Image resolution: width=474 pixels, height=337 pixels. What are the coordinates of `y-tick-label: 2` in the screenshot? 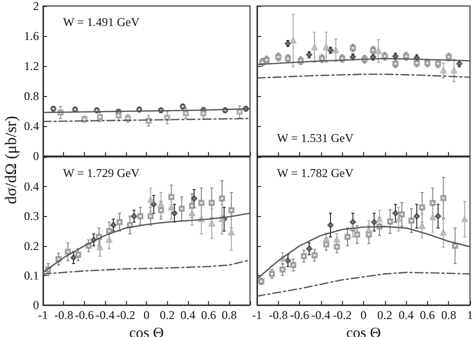 It's located at (36, 6).